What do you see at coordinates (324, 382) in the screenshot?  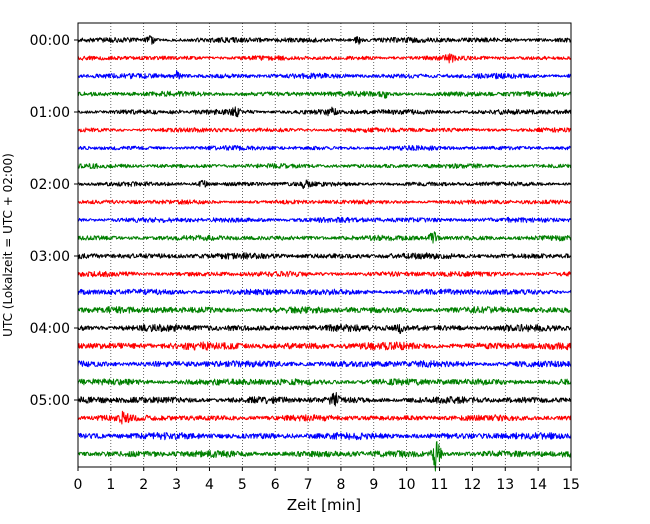 I see `trace-04:45` at bounding box center [324, 382].